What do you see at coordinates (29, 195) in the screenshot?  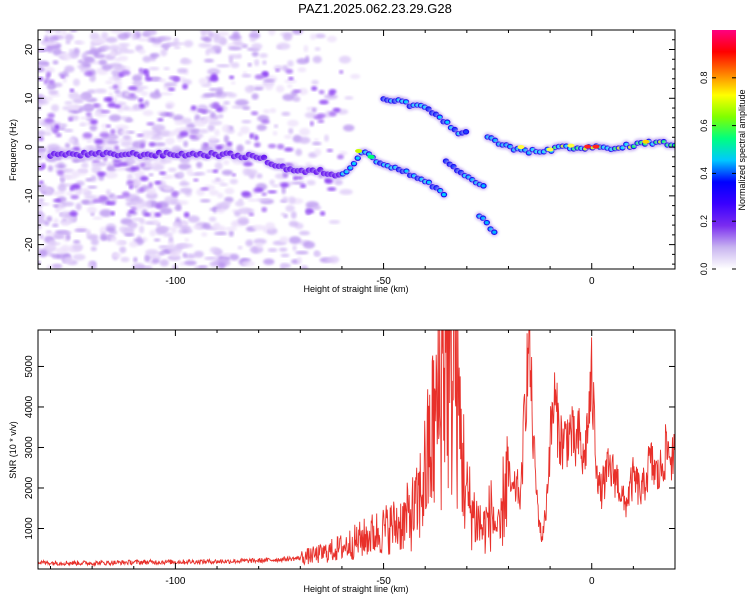 I see `spectrogram-y-tick-label: -10` at bounding box center [29, 195].